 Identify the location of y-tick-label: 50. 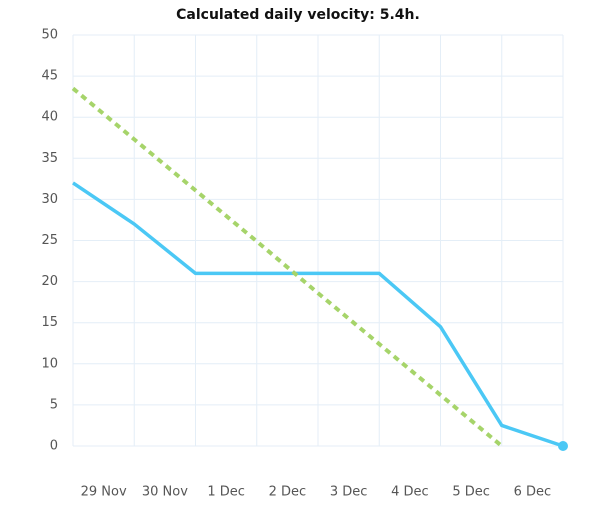
(49, 35).